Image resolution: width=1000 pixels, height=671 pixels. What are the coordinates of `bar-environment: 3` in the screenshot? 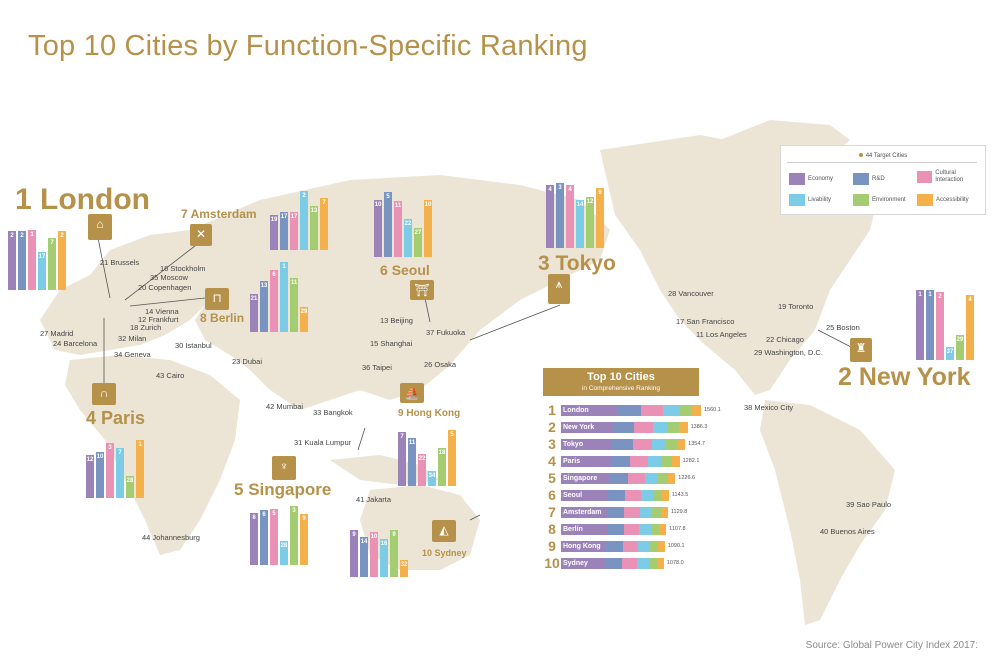 It's located at (294, 535).